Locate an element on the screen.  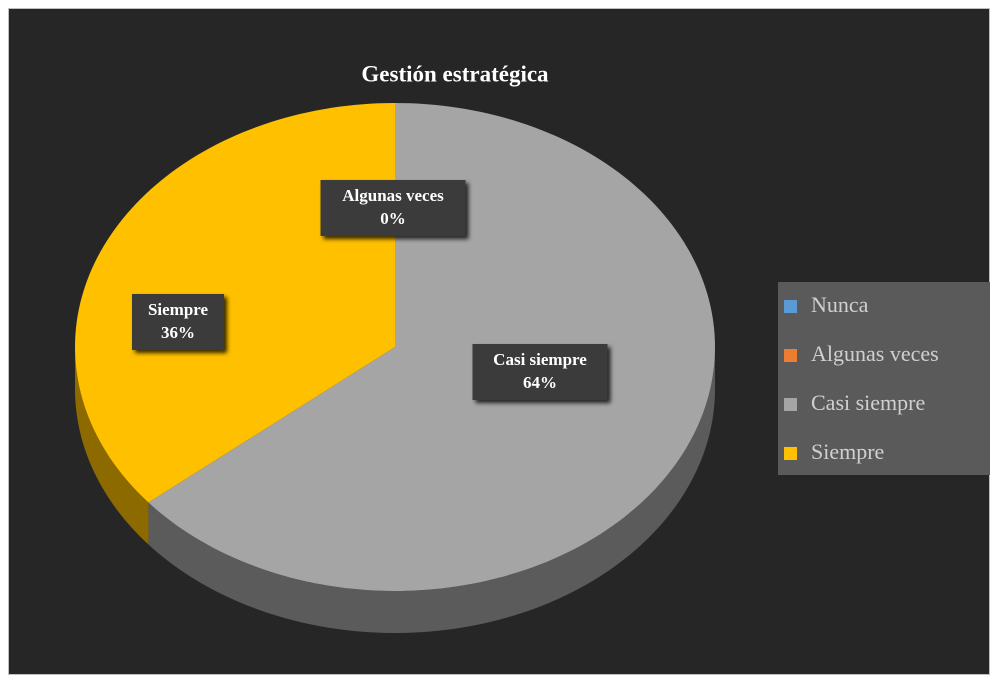
chart-title: Gestión estratégica is located at coordinates (455, 73).